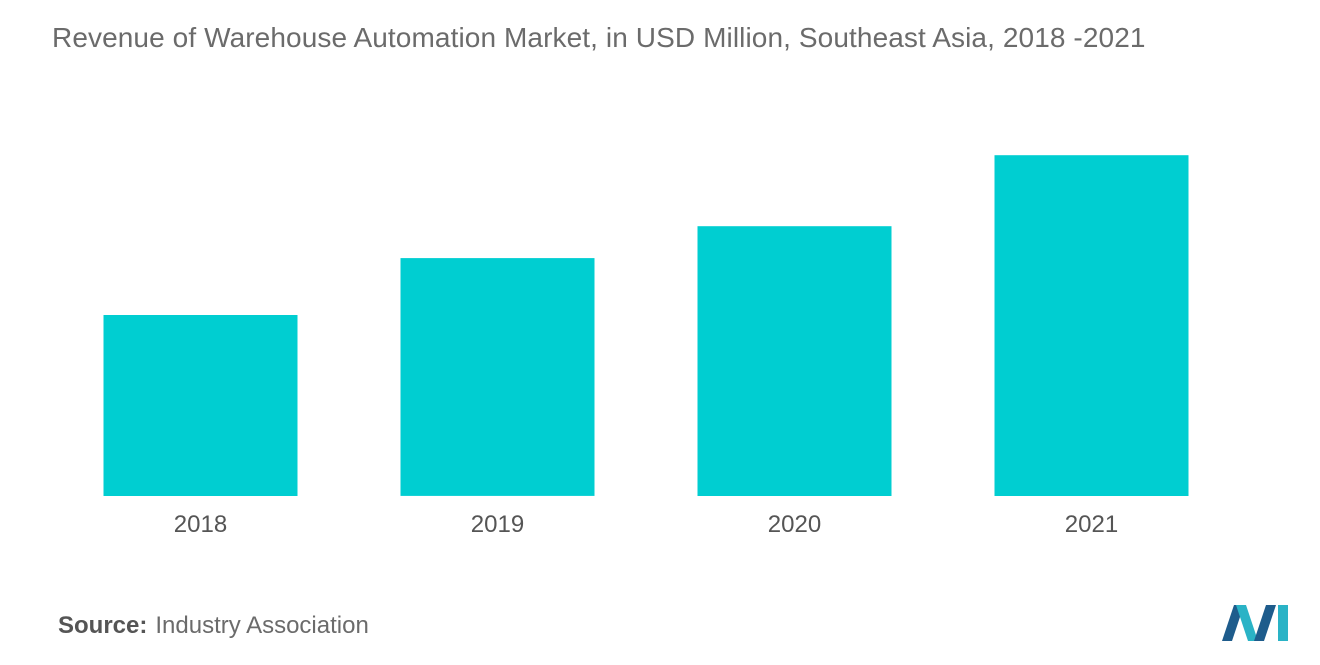 Image resolution: width=1320 pixels, height=665 pixels. What do you see at coordinates (200, 524) in the screenshot?
I see `x-tick-label-2018: 2018` at bounding box center [200, 524].